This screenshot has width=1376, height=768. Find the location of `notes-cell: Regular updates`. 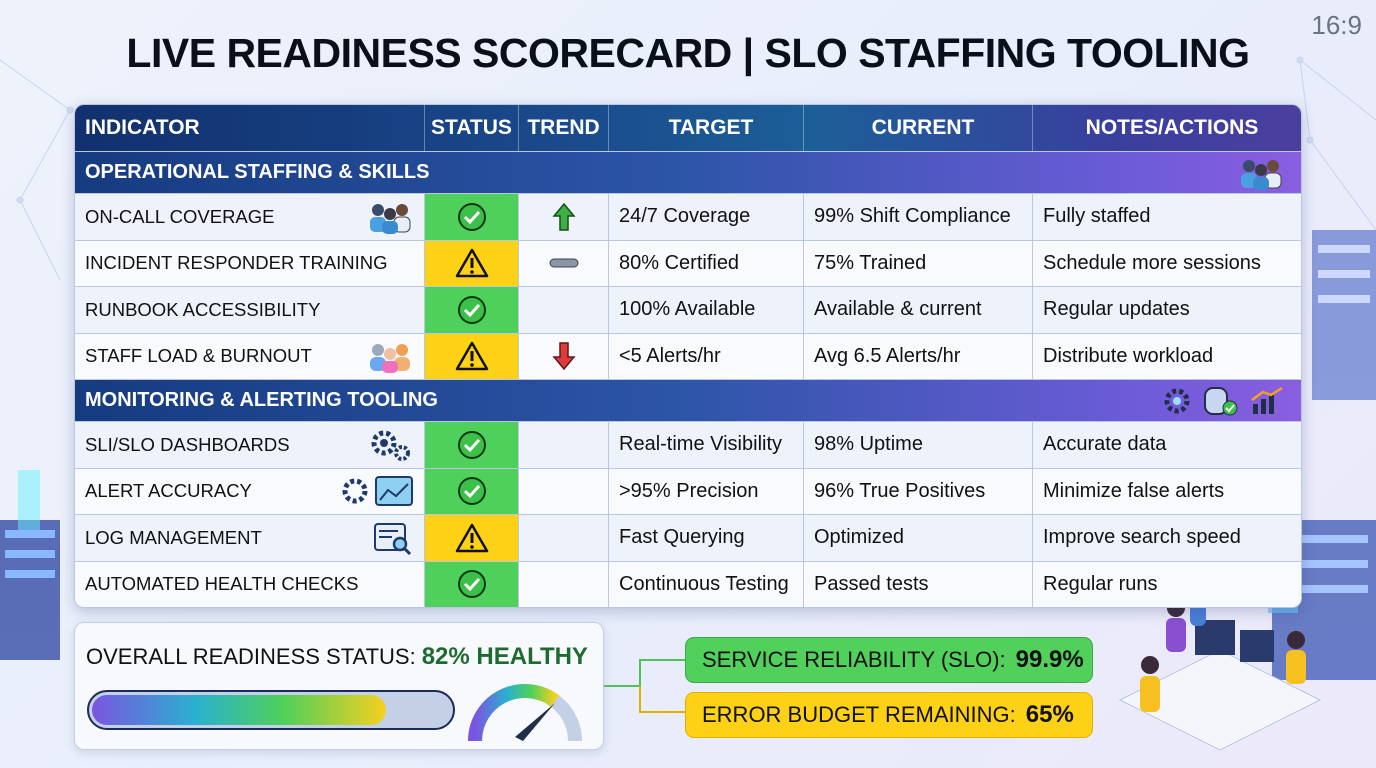

notes-cell: Regular updates is located at coordinates (1116, 309).